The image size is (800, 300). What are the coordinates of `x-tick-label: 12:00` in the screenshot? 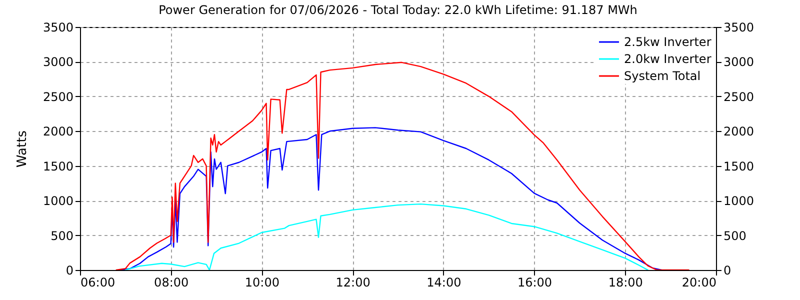 It's located at (353, 283).